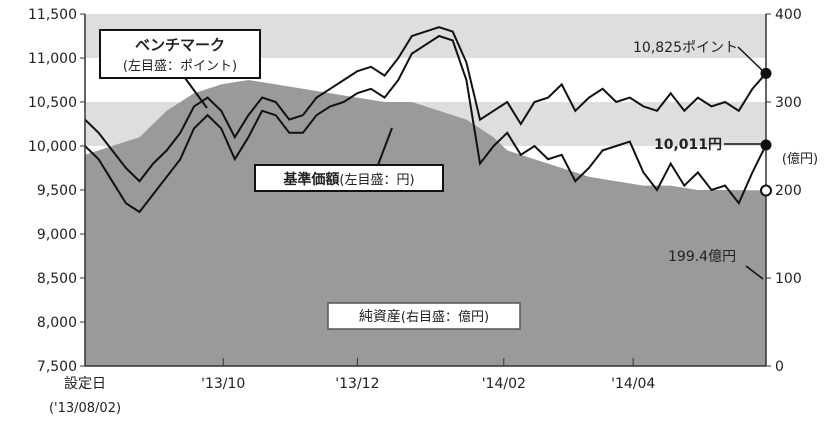 This screenshot has width=826, height=421. I want to click on benchmark-legend-name: ベンチマーク, so click(180, 45).